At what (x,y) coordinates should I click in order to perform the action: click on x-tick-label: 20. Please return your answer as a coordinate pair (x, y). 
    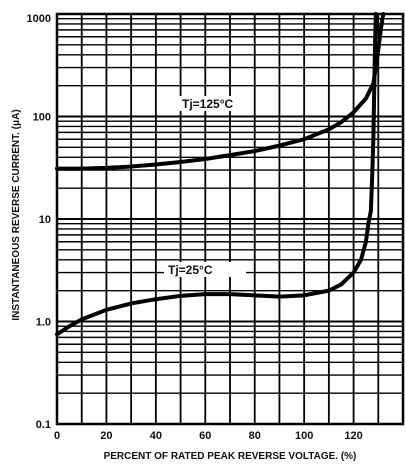
    Looking at the image, I should click on (106, 436).